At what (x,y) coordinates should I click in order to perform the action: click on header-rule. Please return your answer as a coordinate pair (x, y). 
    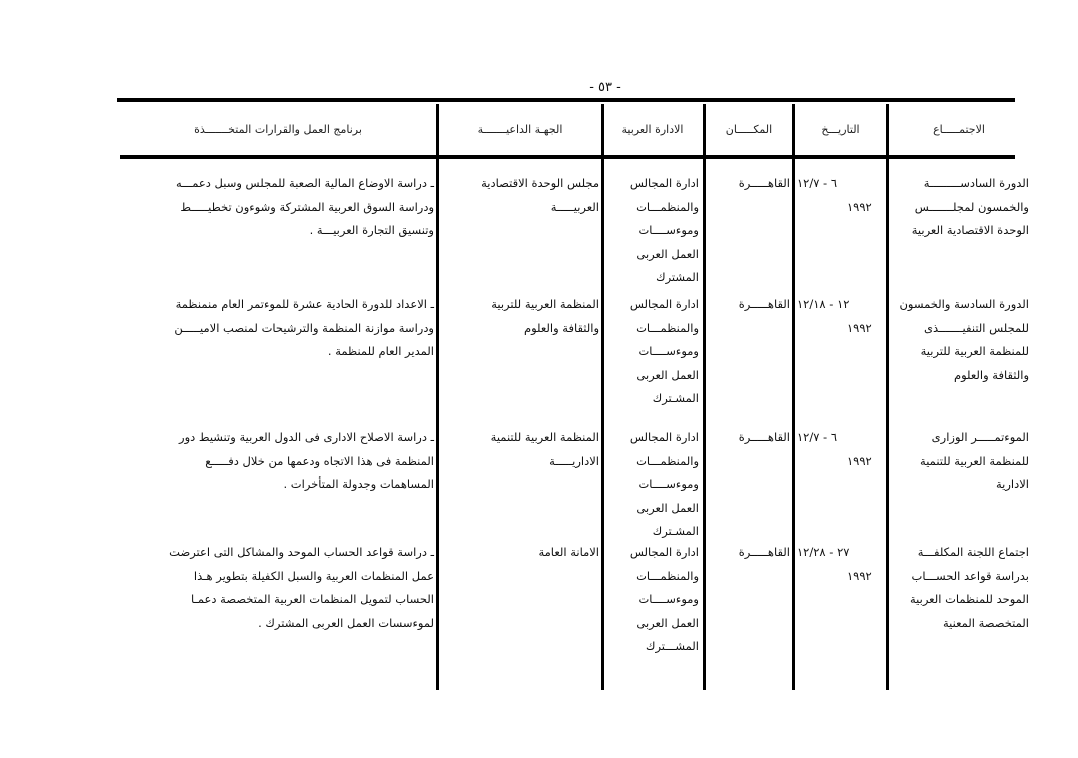
    Looking at the image, I should click on (567, 157).